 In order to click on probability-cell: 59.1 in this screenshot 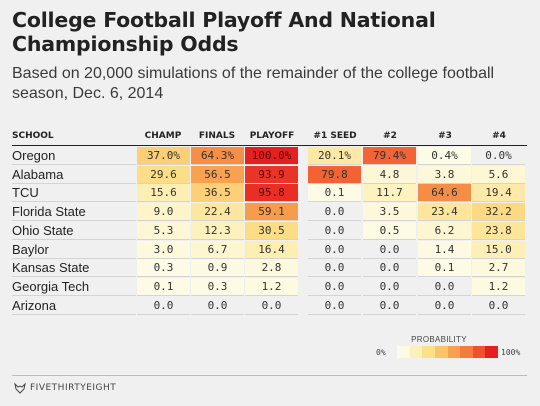, I will do `click(271, 212)`.